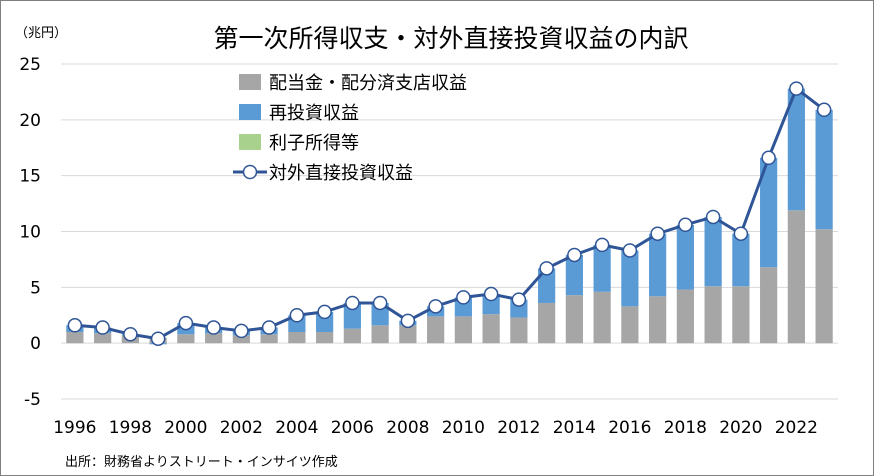 The height and width of the screenshot is (476, 874). Describe the element at coordinates (30, 65) in the screenshot. I see `y-tick-label: 25` at that location.